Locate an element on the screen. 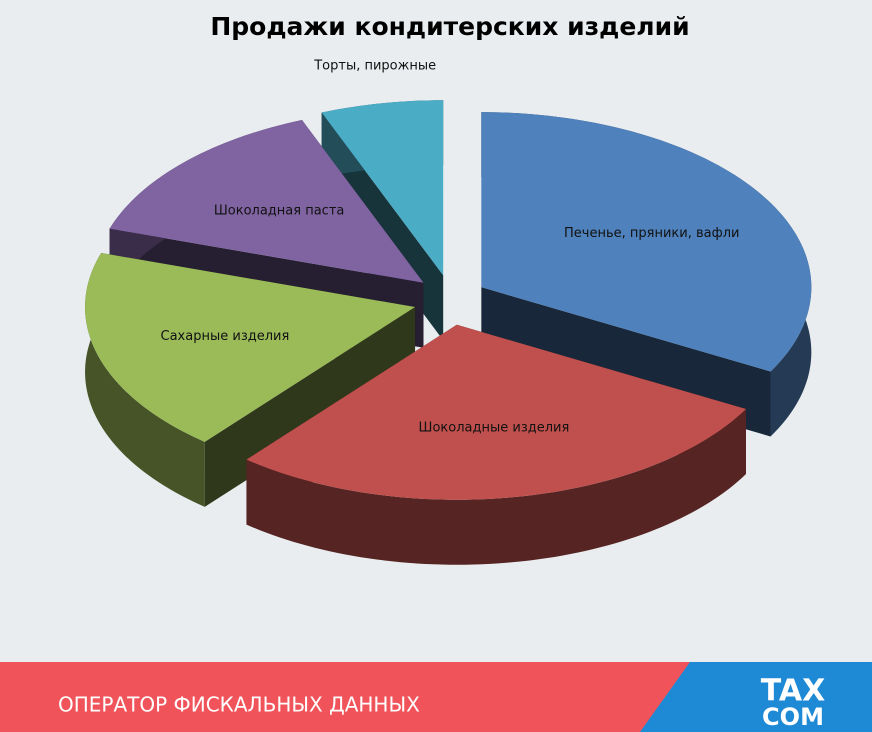 This screenshot has height=732, width=872. logo-bottom: COM is located at coordinates (793, 717).